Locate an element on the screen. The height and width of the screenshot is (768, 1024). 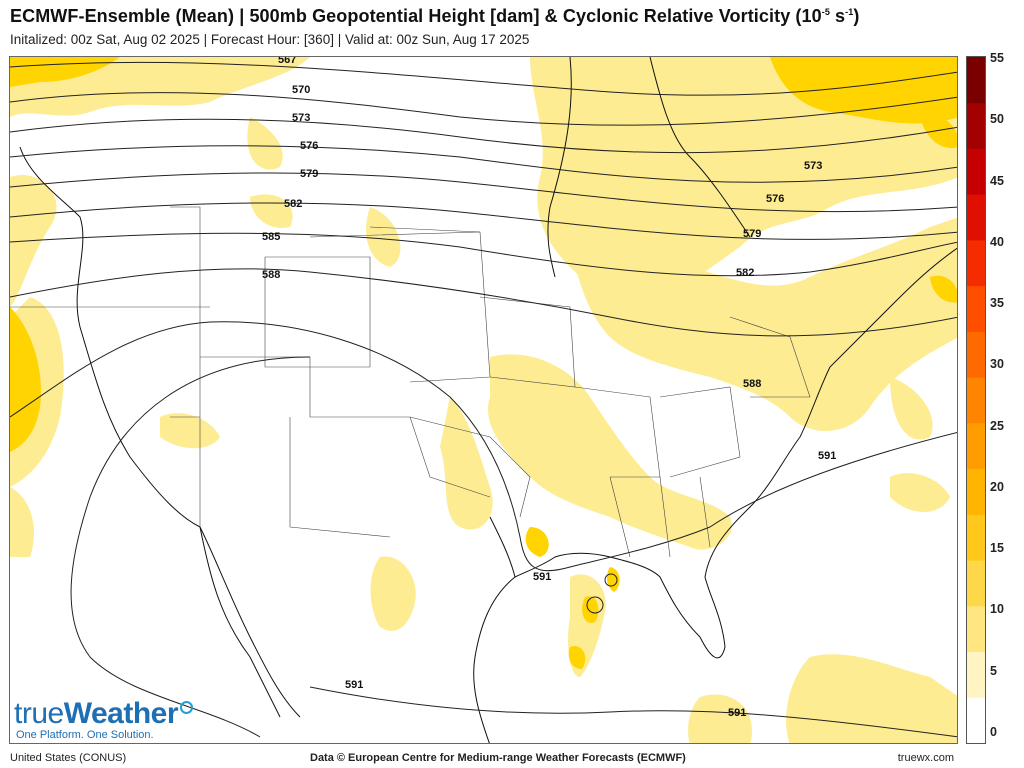
colorbar-tick-label: 50 is located at coordinates (997, 119).